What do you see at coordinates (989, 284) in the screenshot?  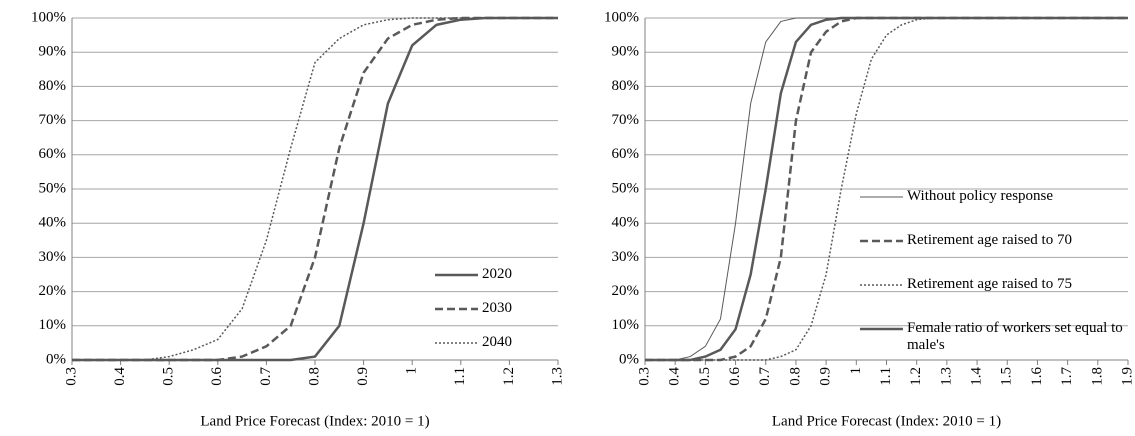 I see `legend-label: Retirement age raised to 75` at bounding box center [989, 284].